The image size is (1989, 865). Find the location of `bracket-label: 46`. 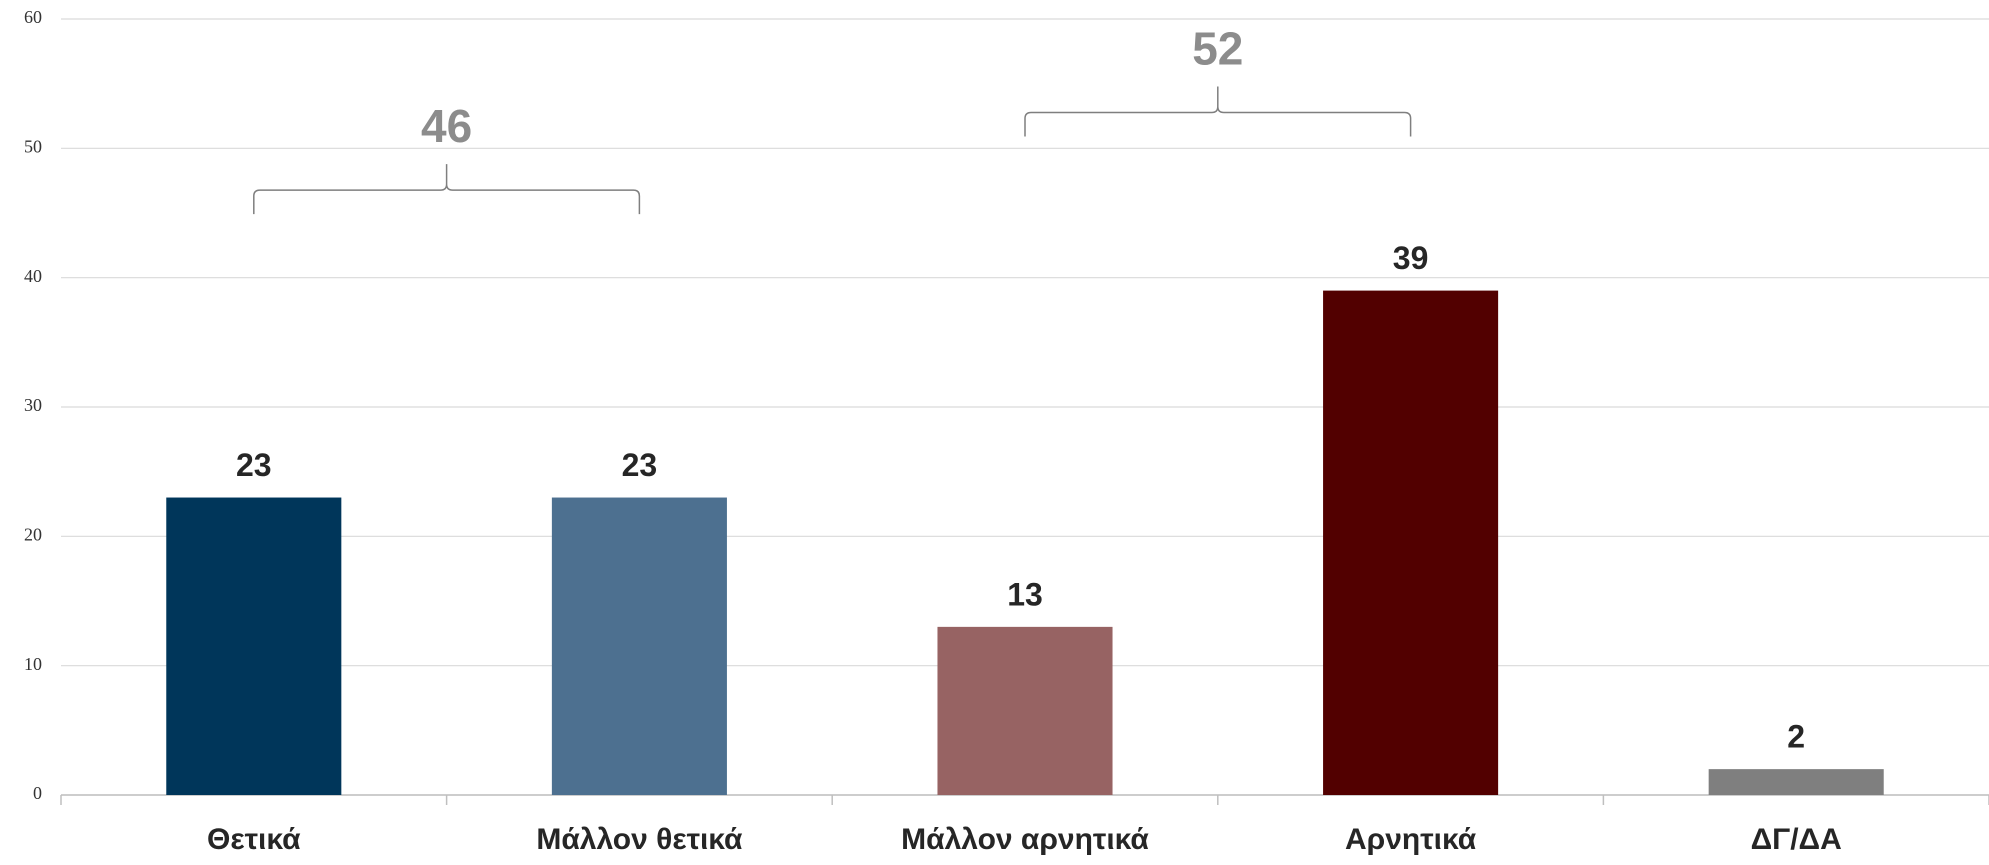

bracket-label: 46 is located at coordinates (446, 126).